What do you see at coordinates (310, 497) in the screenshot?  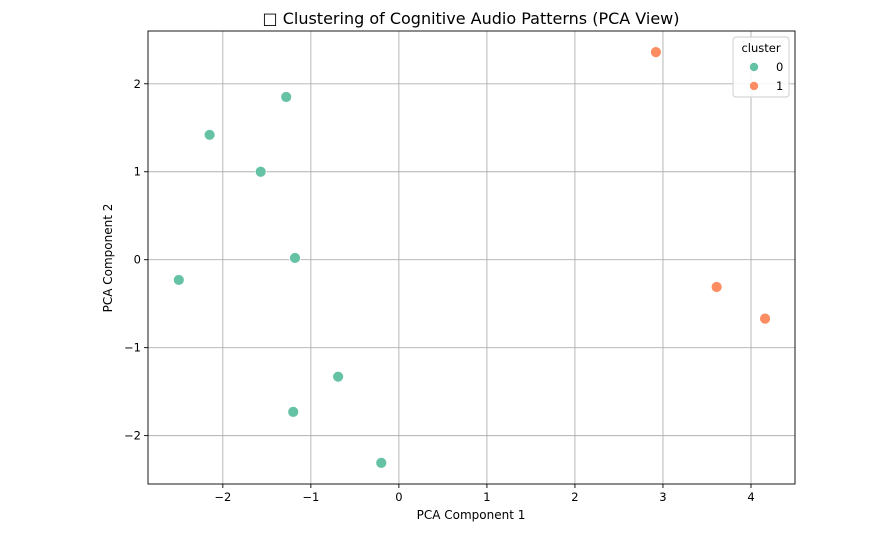 I see `x-tick-label: −1` at bounding box center [310, 497].